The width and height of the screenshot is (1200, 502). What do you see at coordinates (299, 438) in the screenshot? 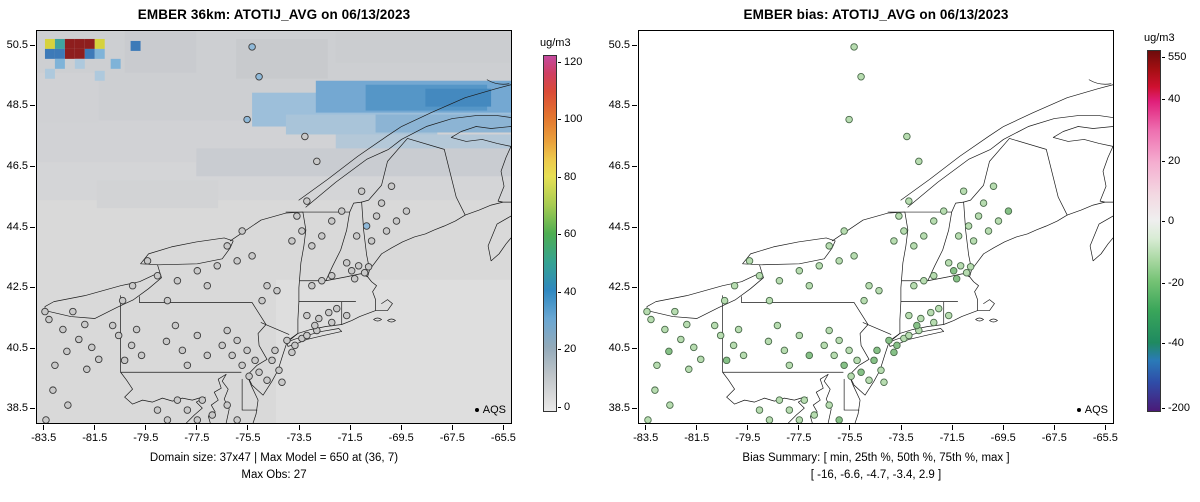
I see `x-tick-label: -73.5` at bounding box center [299, 438].